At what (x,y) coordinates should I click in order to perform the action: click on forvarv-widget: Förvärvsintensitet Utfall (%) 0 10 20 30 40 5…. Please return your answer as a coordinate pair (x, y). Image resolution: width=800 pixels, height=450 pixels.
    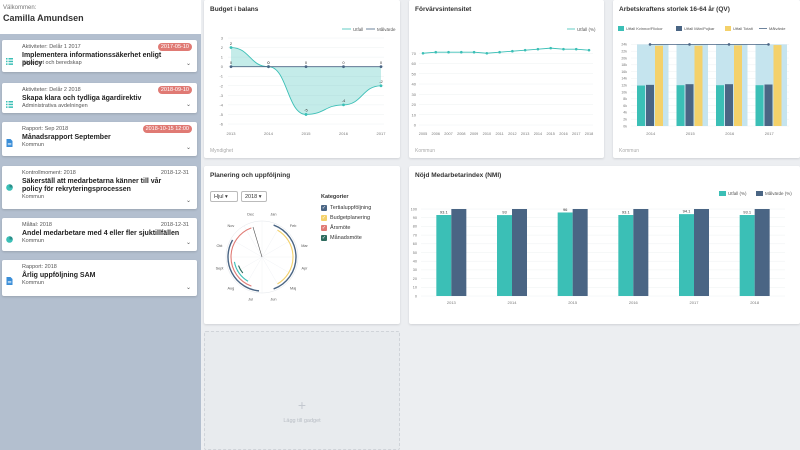
    Looking at the image, I should click on (506, 79).